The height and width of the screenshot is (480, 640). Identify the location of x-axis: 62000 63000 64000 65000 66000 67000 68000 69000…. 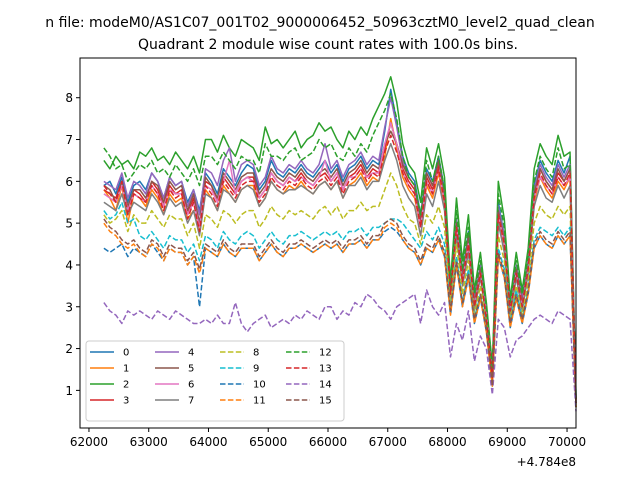
(328, 438).